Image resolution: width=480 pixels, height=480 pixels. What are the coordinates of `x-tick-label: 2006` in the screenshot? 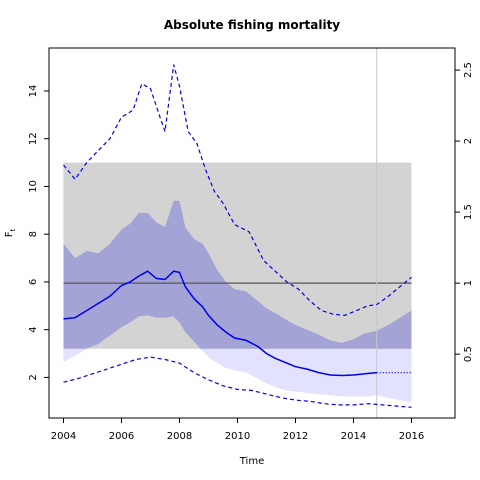 It's located at (121, 436).